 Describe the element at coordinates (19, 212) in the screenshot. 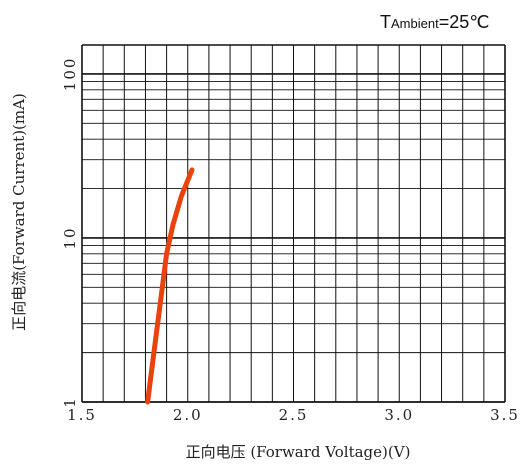

I see `y-axis-label: 正向电流(Forward Current)(mA)` at that location.